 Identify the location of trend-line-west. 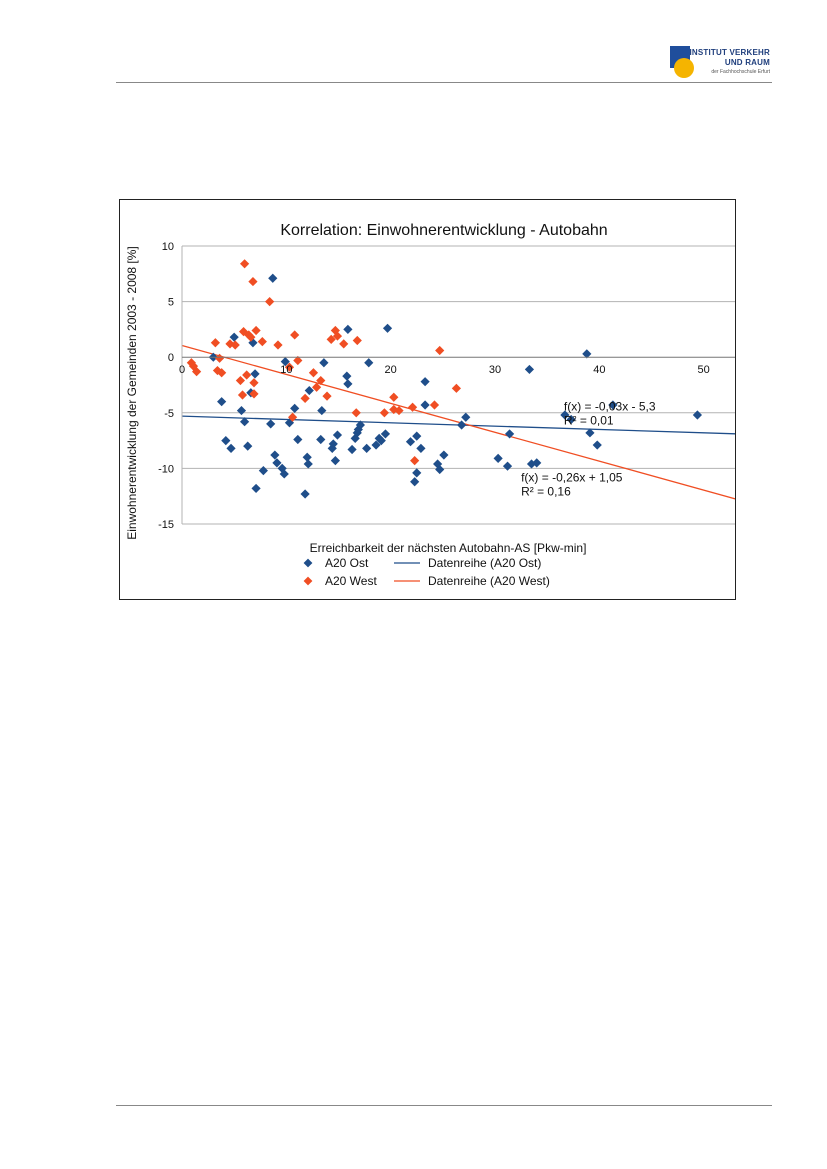
(495, 432).